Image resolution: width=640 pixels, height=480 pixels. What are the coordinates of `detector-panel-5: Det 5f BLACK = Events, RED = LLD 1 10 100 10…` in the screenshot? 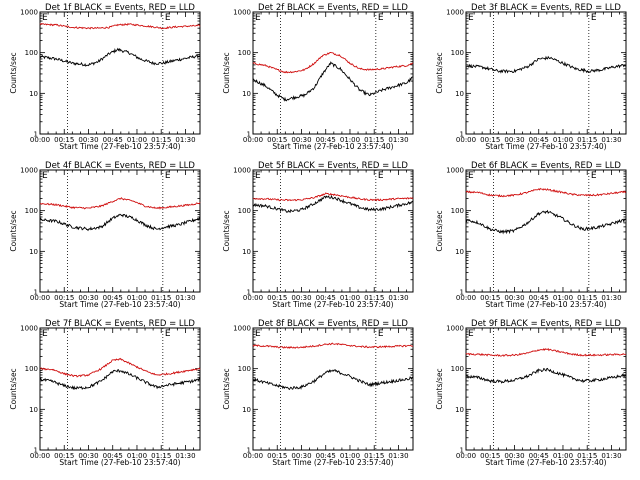 It's located at (318, 235).